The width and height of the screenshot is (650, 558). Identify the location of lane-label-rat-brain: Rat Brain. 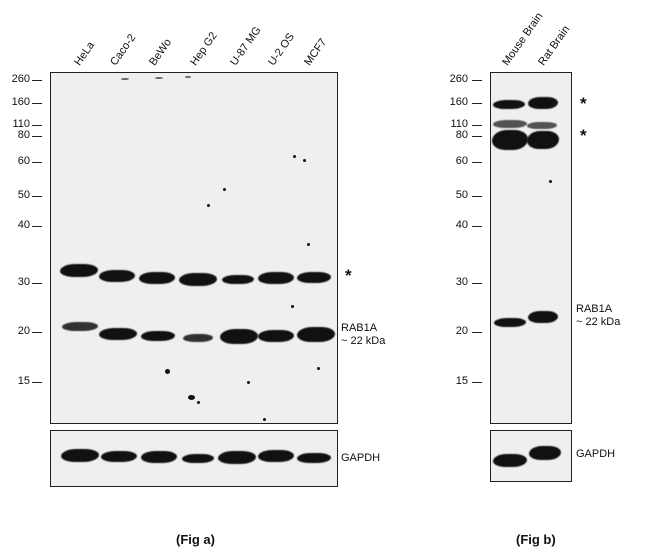
(554, 45).